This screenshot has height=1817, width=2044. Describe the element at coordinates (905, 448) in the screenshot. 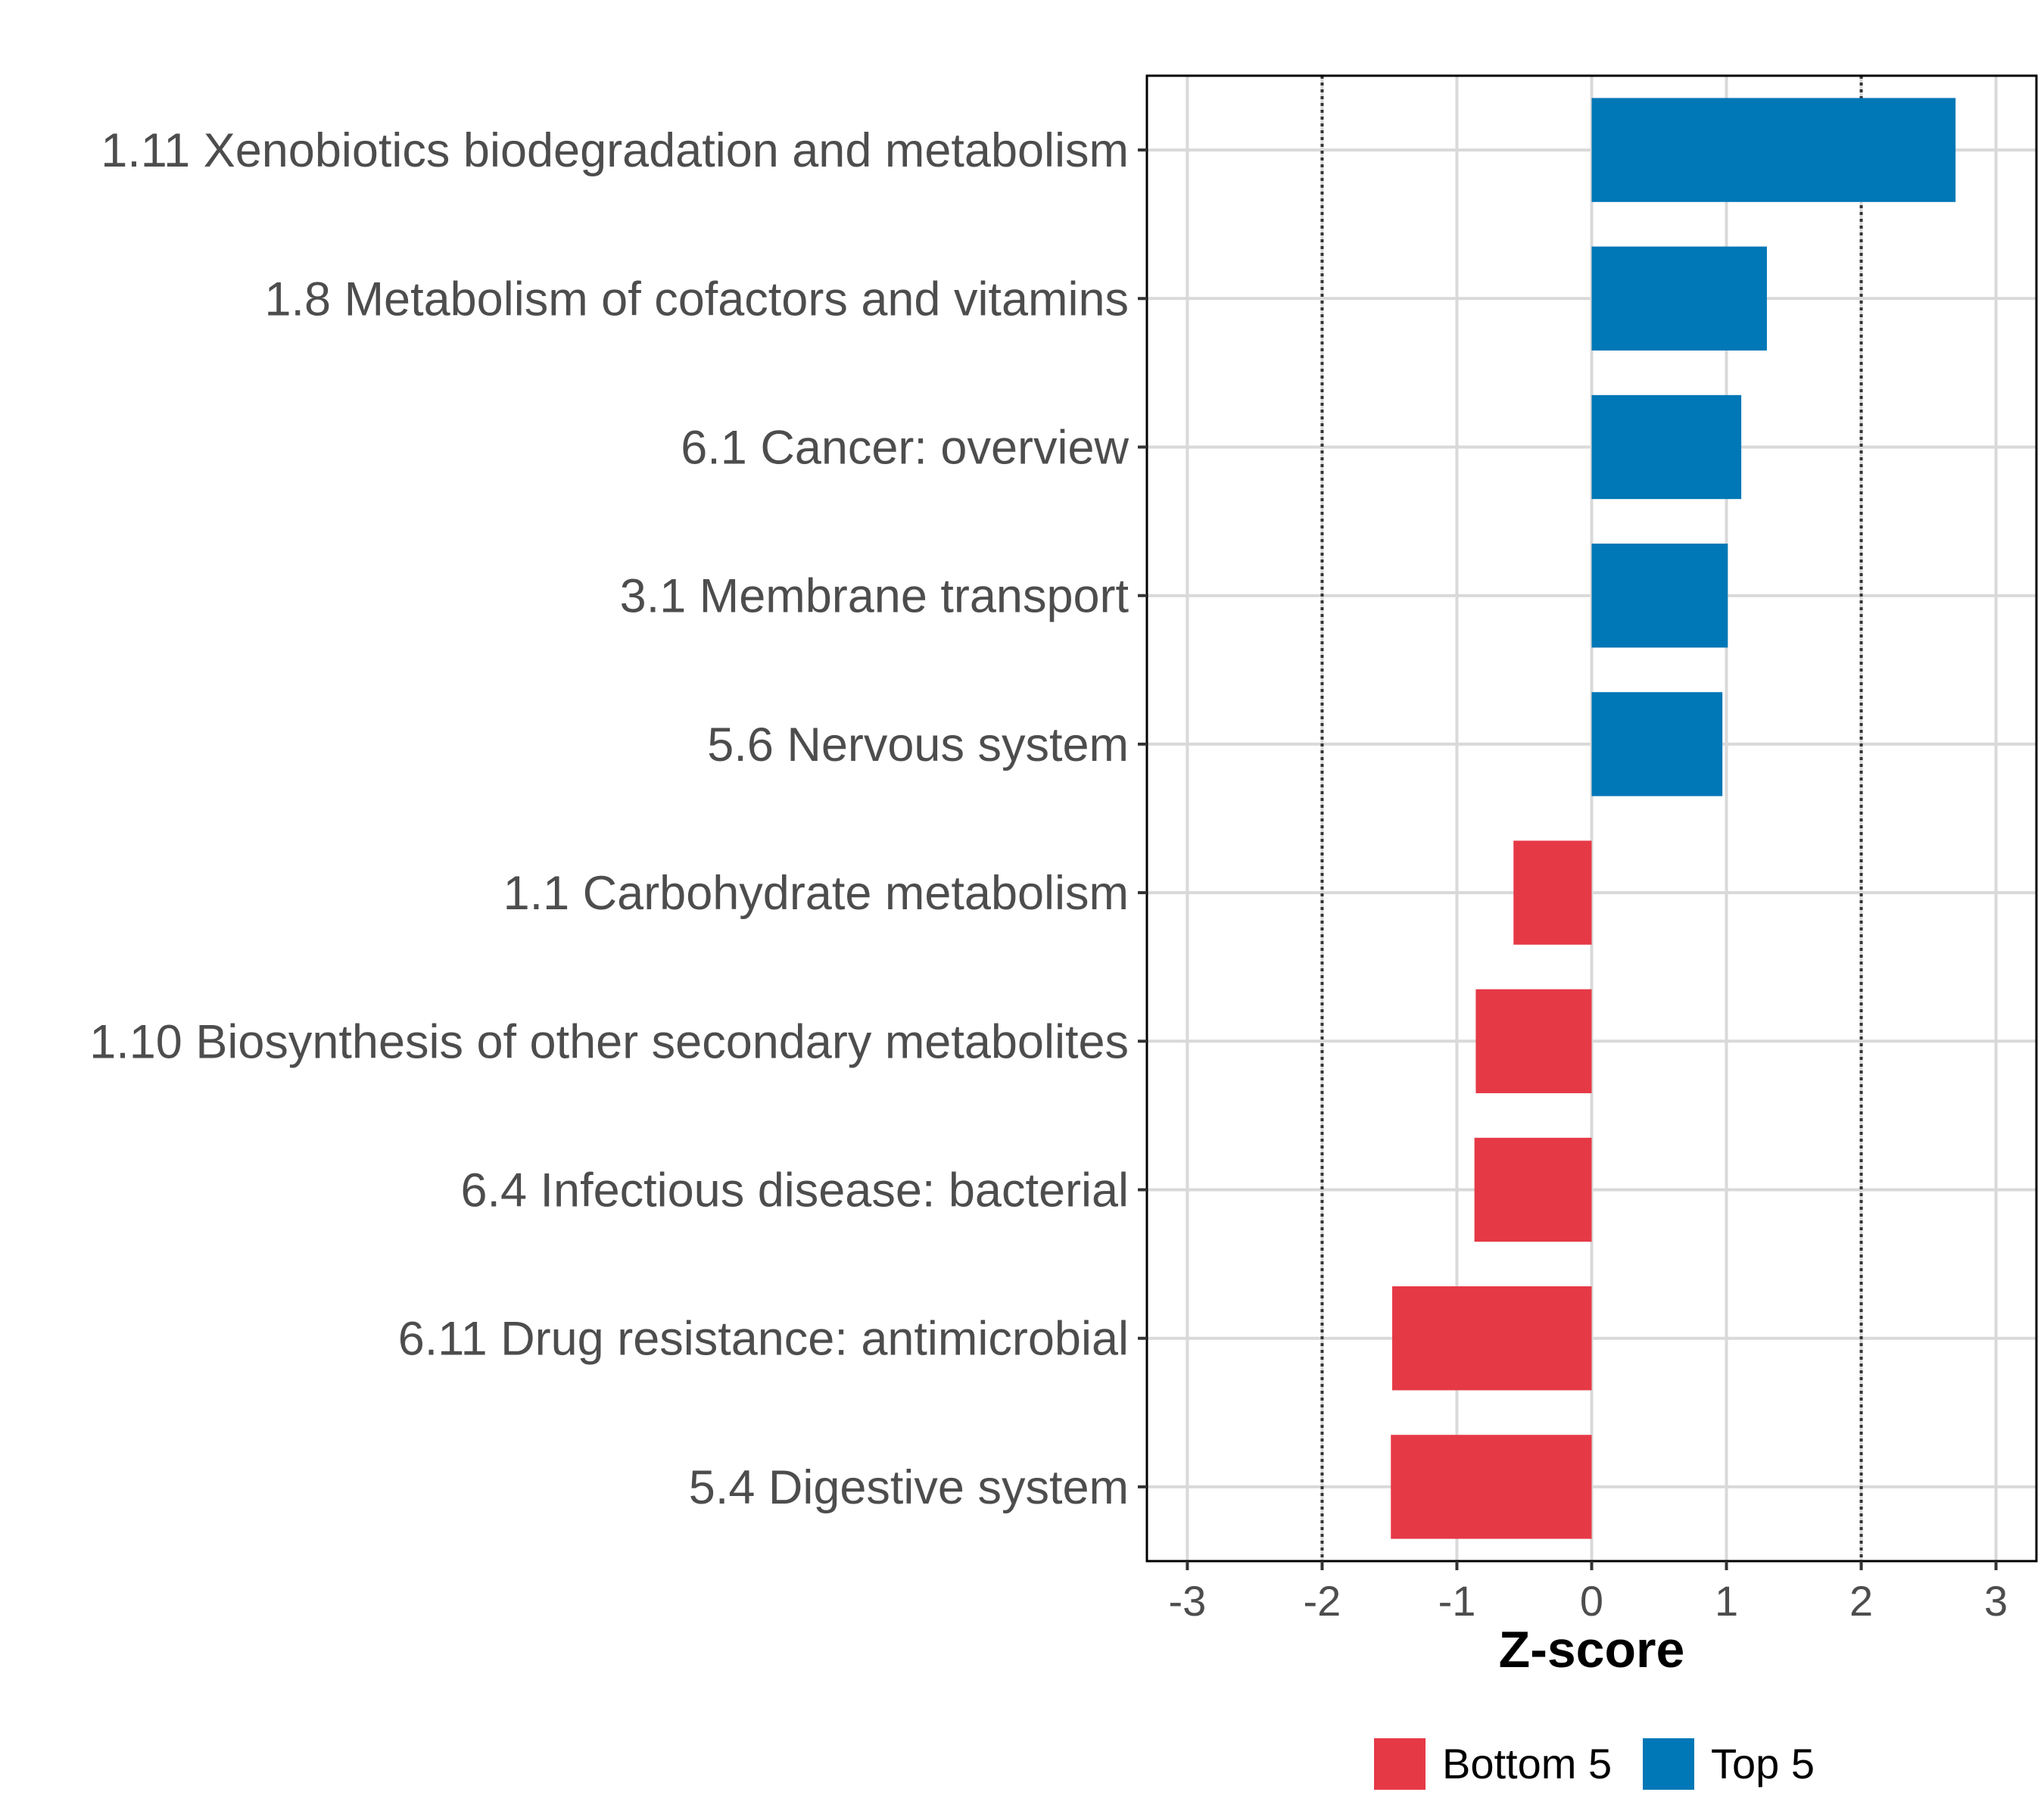

I see `category-label: 6.1 Cancer: overview` at that location.